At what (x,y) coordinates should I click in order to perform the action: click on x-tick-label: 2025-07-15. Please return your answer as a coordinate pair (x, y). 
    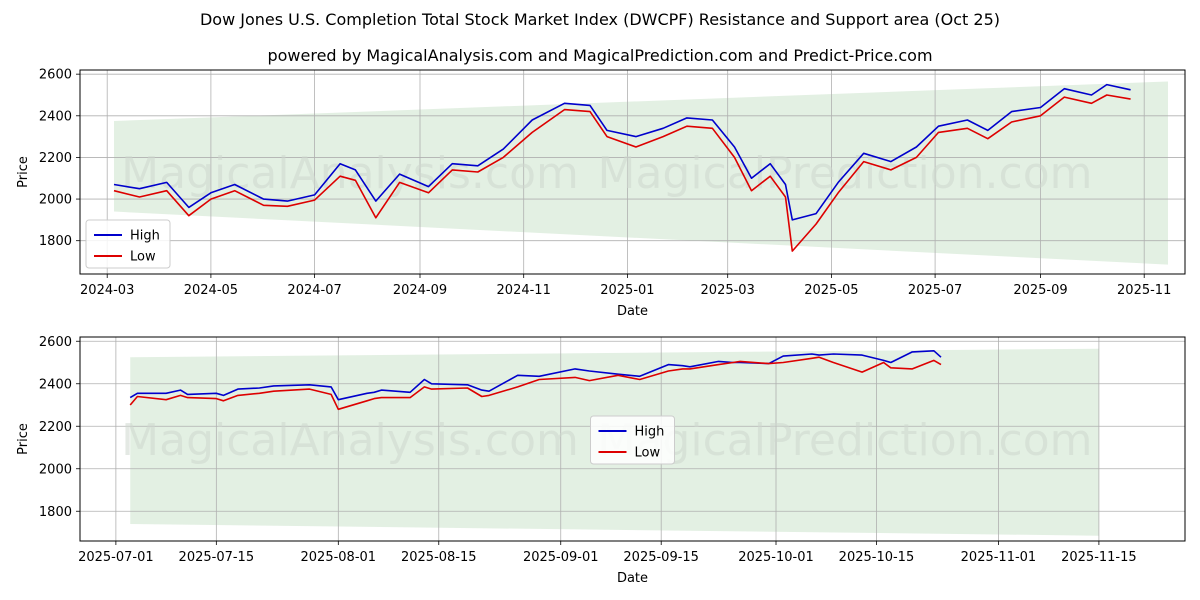
    Looking at the image, I should click on (217, 557).